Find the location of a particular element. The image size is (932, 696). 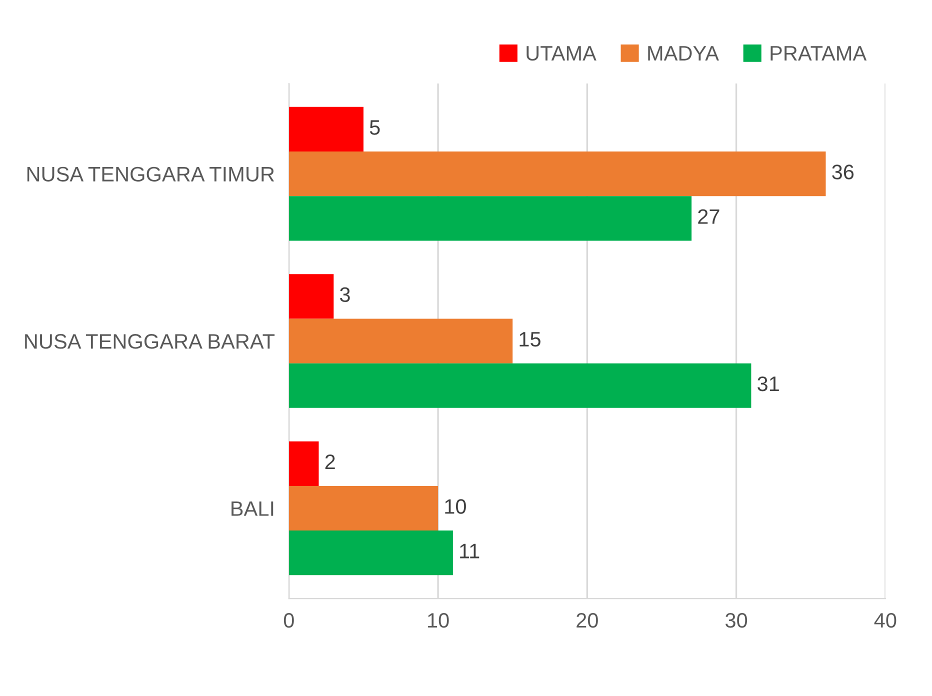

x-tick-label: 20 is located at coordinates (587, 620).